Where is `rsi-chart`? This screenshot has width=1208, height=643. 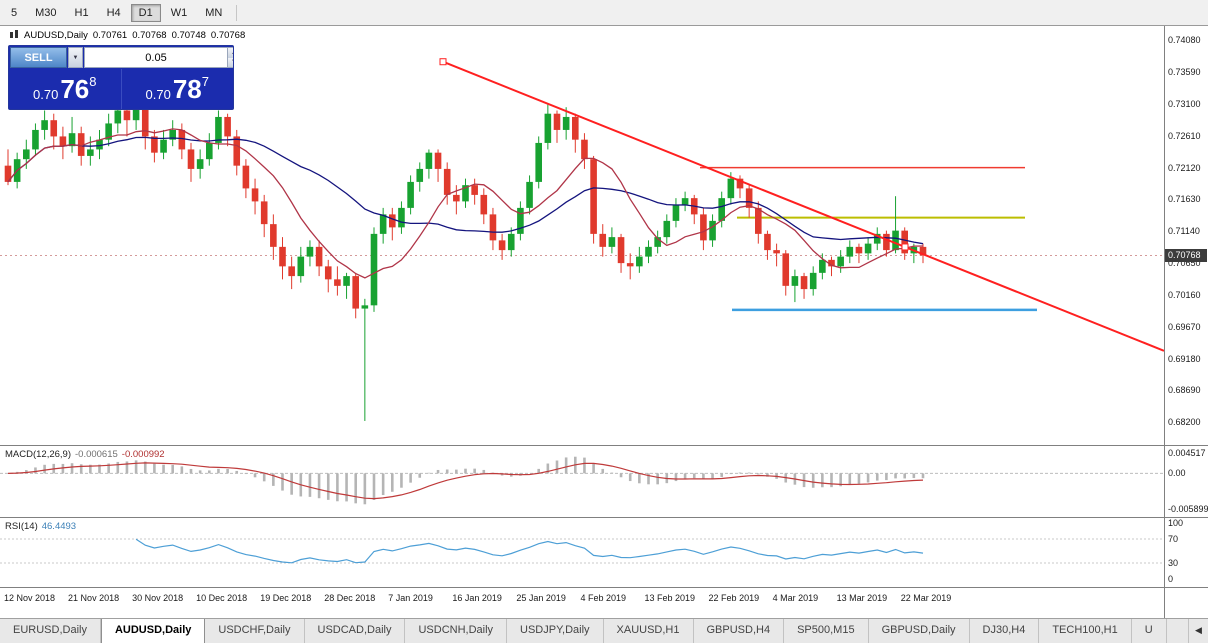
rsi-chart is located at coordinates (582, 552).